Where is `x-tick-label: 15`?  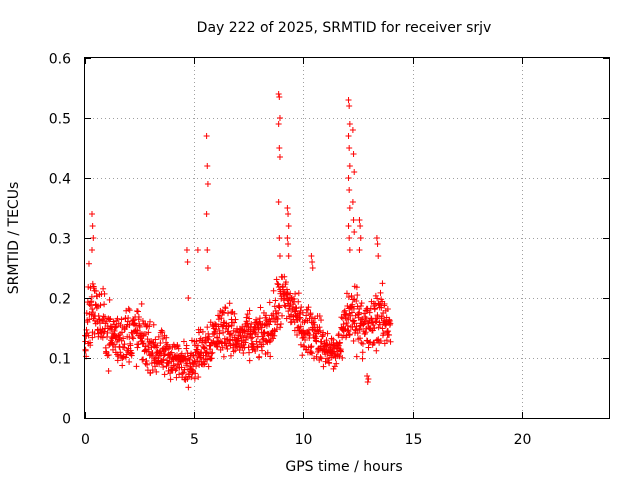
x-tick-label: 15 is located at coordinates (414, 440).